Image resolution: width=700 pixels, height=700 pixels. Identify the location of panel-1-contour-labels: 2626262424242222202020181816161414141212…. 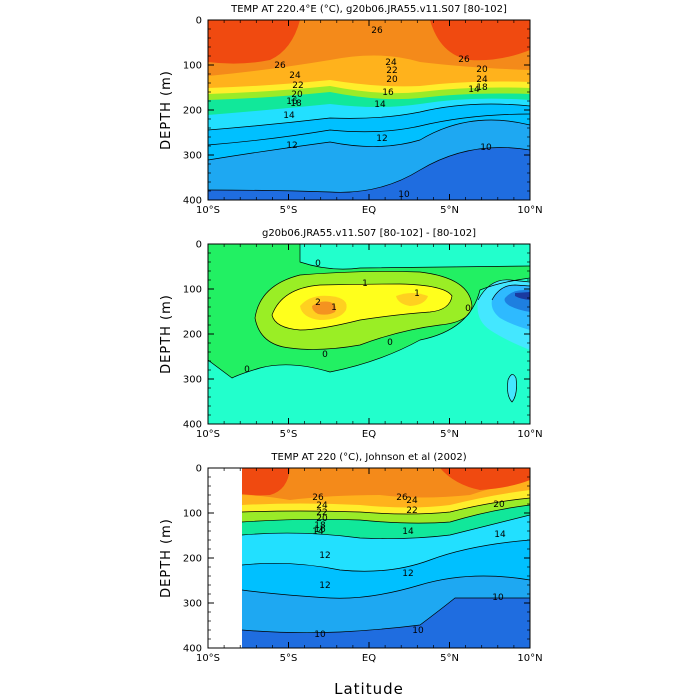
(383, 113).